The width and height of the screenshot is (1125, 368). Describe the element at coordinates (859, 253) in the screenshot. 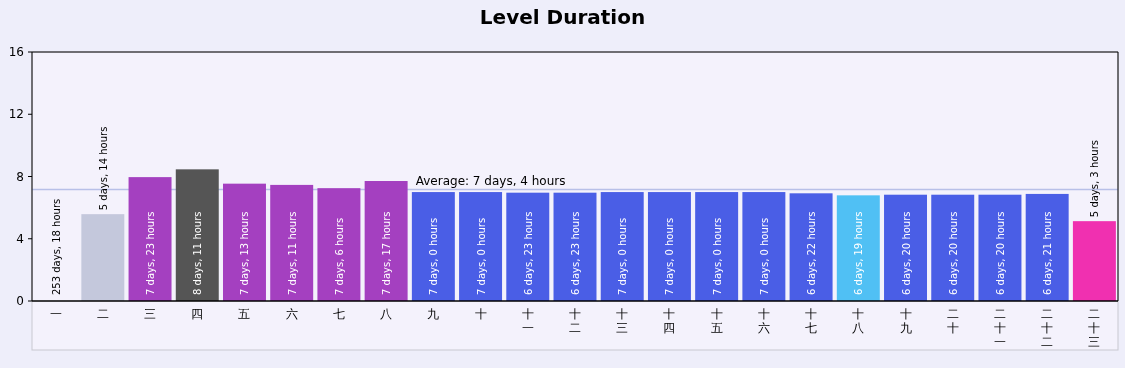

I see `annotation: 6 days, 19 hours` at that location.